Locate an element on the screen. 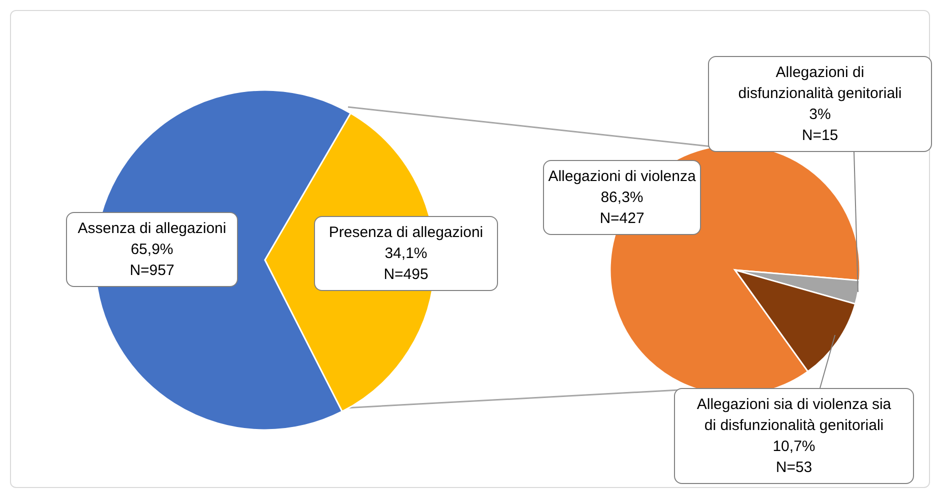 The height and width of the screenshot is (495, 936). slice-label: Presenza di allegazioni is located at coordinates (406, 233).